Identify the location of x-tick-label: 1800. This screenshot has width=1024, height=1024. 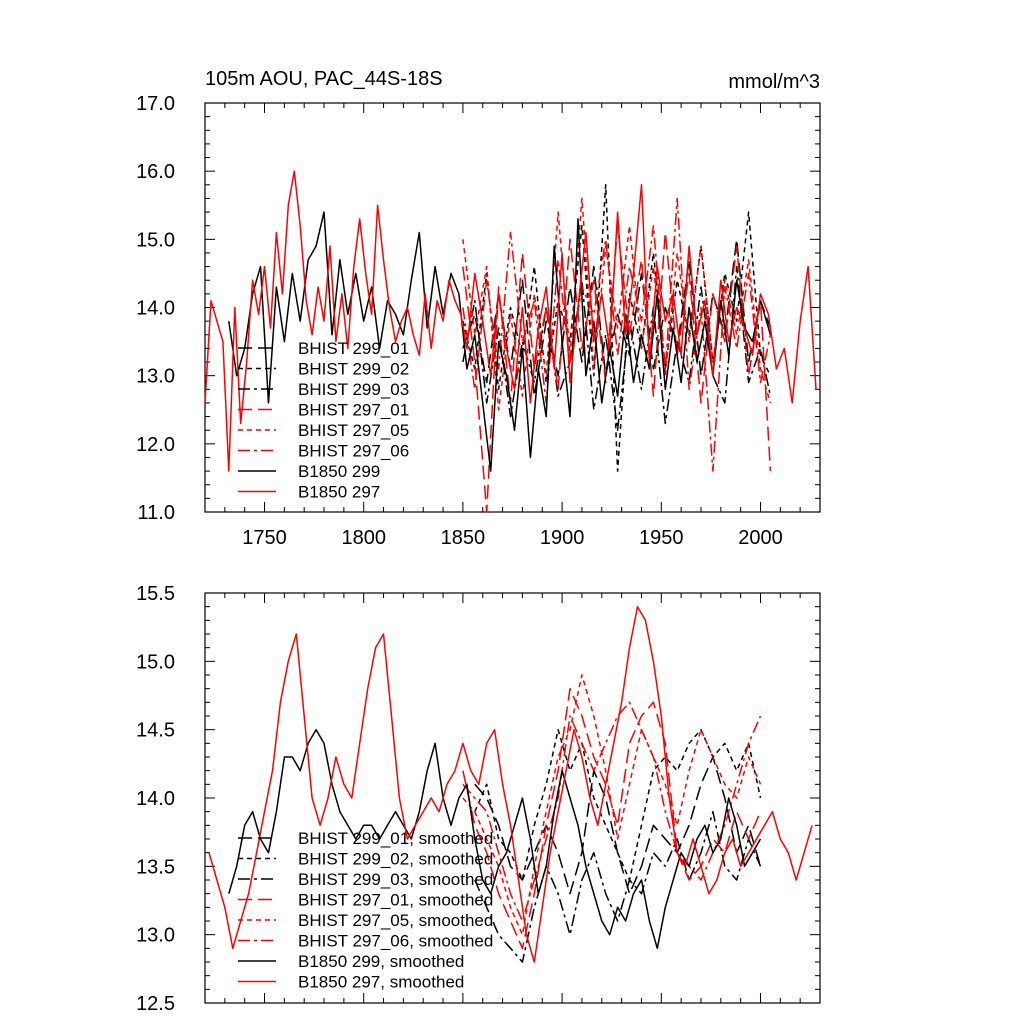
(363, 538).